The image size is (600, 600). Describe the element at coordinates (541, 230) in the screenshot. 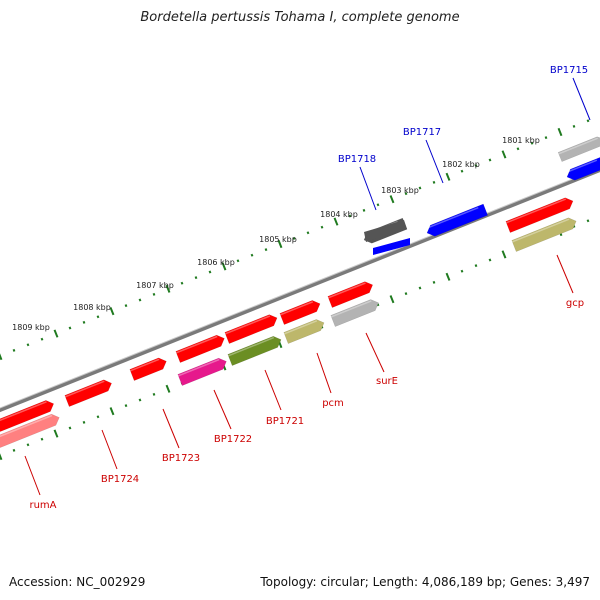

I see `gene-khaki-shine` at that location.